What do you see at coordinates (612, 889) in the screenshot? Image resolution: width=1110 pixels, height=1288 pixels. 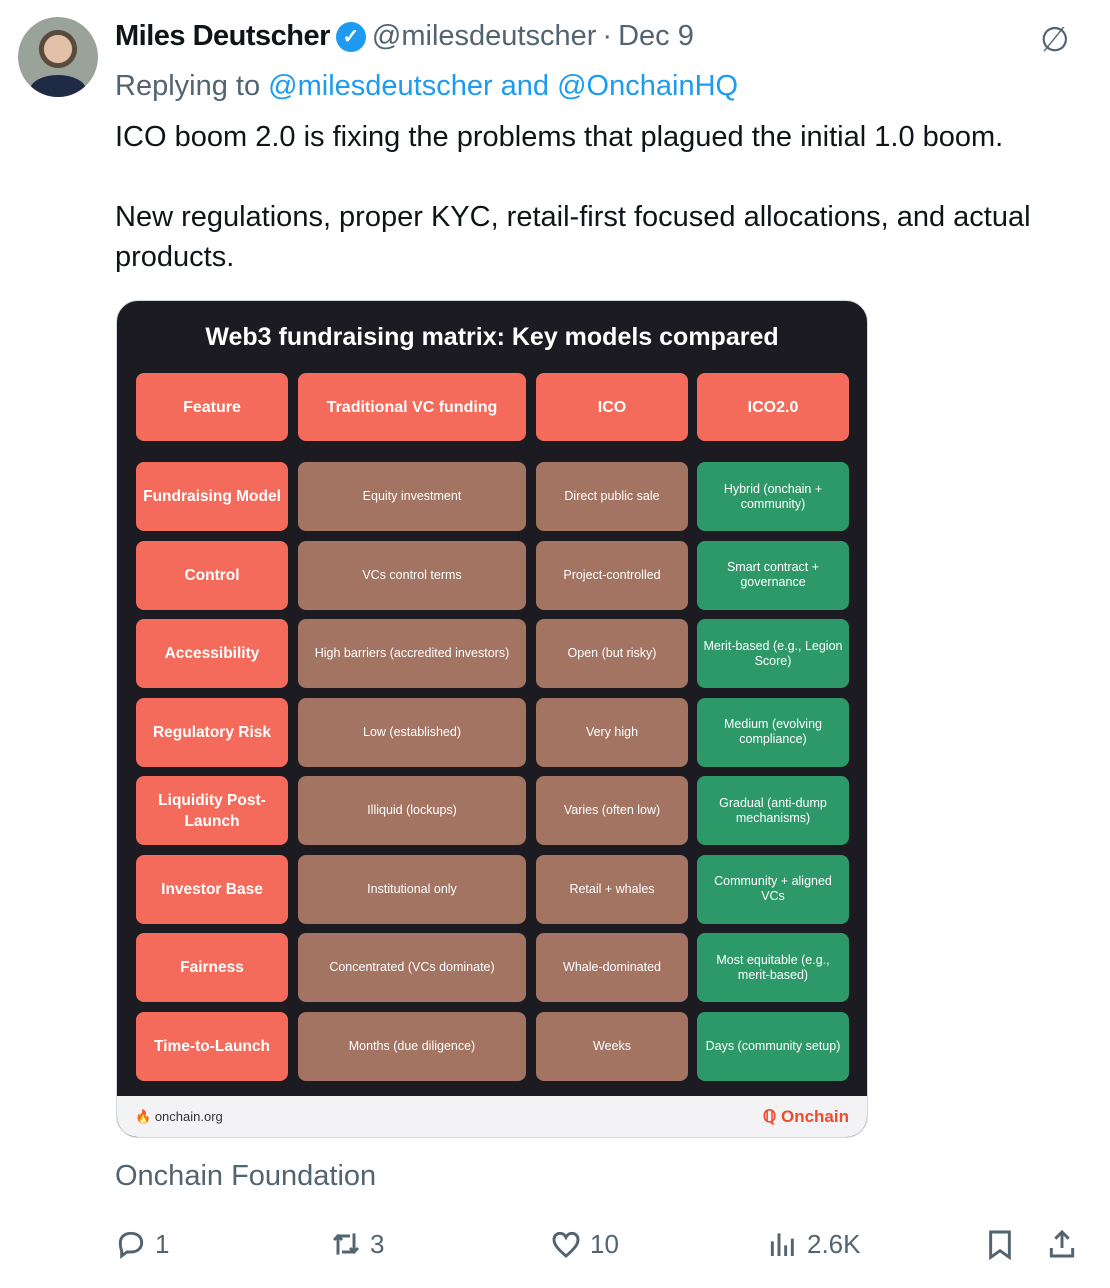 I see `cell-ico: Retail + whales` at bounding box center [612, 889].